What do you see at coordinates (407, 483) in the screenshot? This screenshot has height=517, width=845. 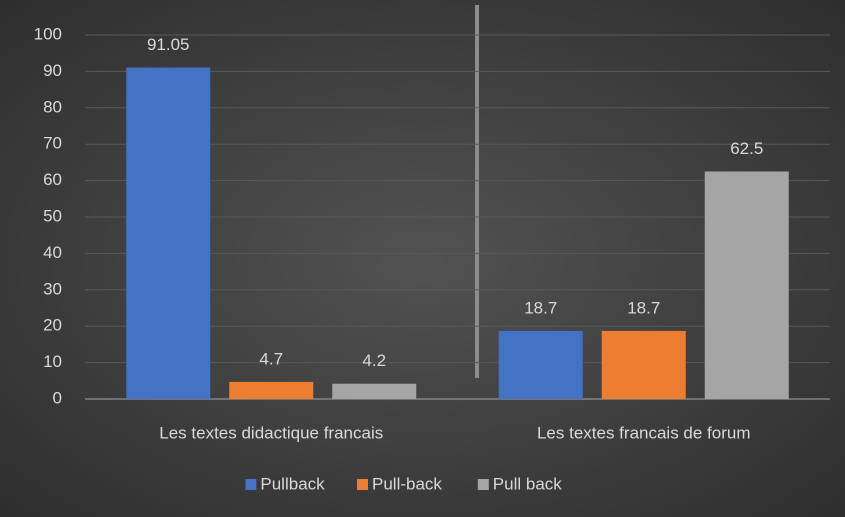 I see `legend-label: Pull-back` at bounding box center [407, 483].